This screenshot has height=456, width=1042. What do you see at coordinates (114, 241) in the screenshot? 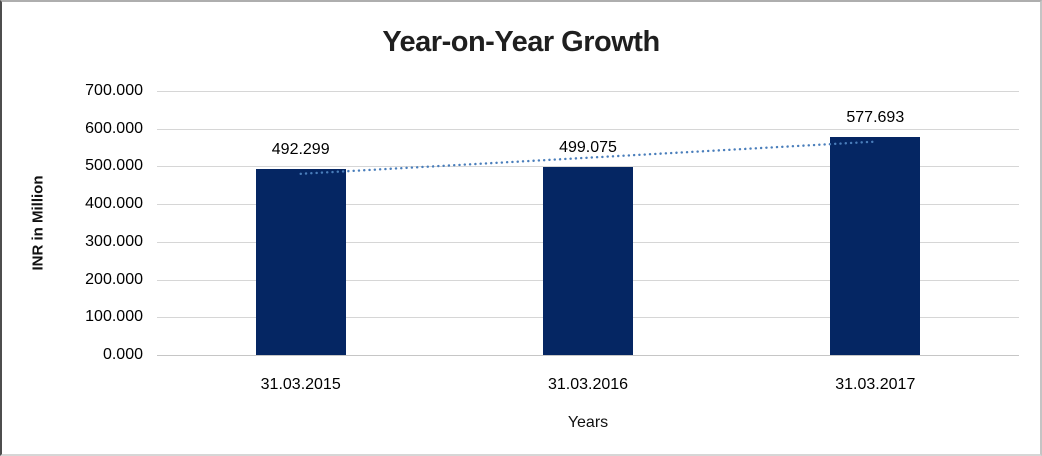
I see `y-tick-label: 300.000` at bounding box center [114, 241].